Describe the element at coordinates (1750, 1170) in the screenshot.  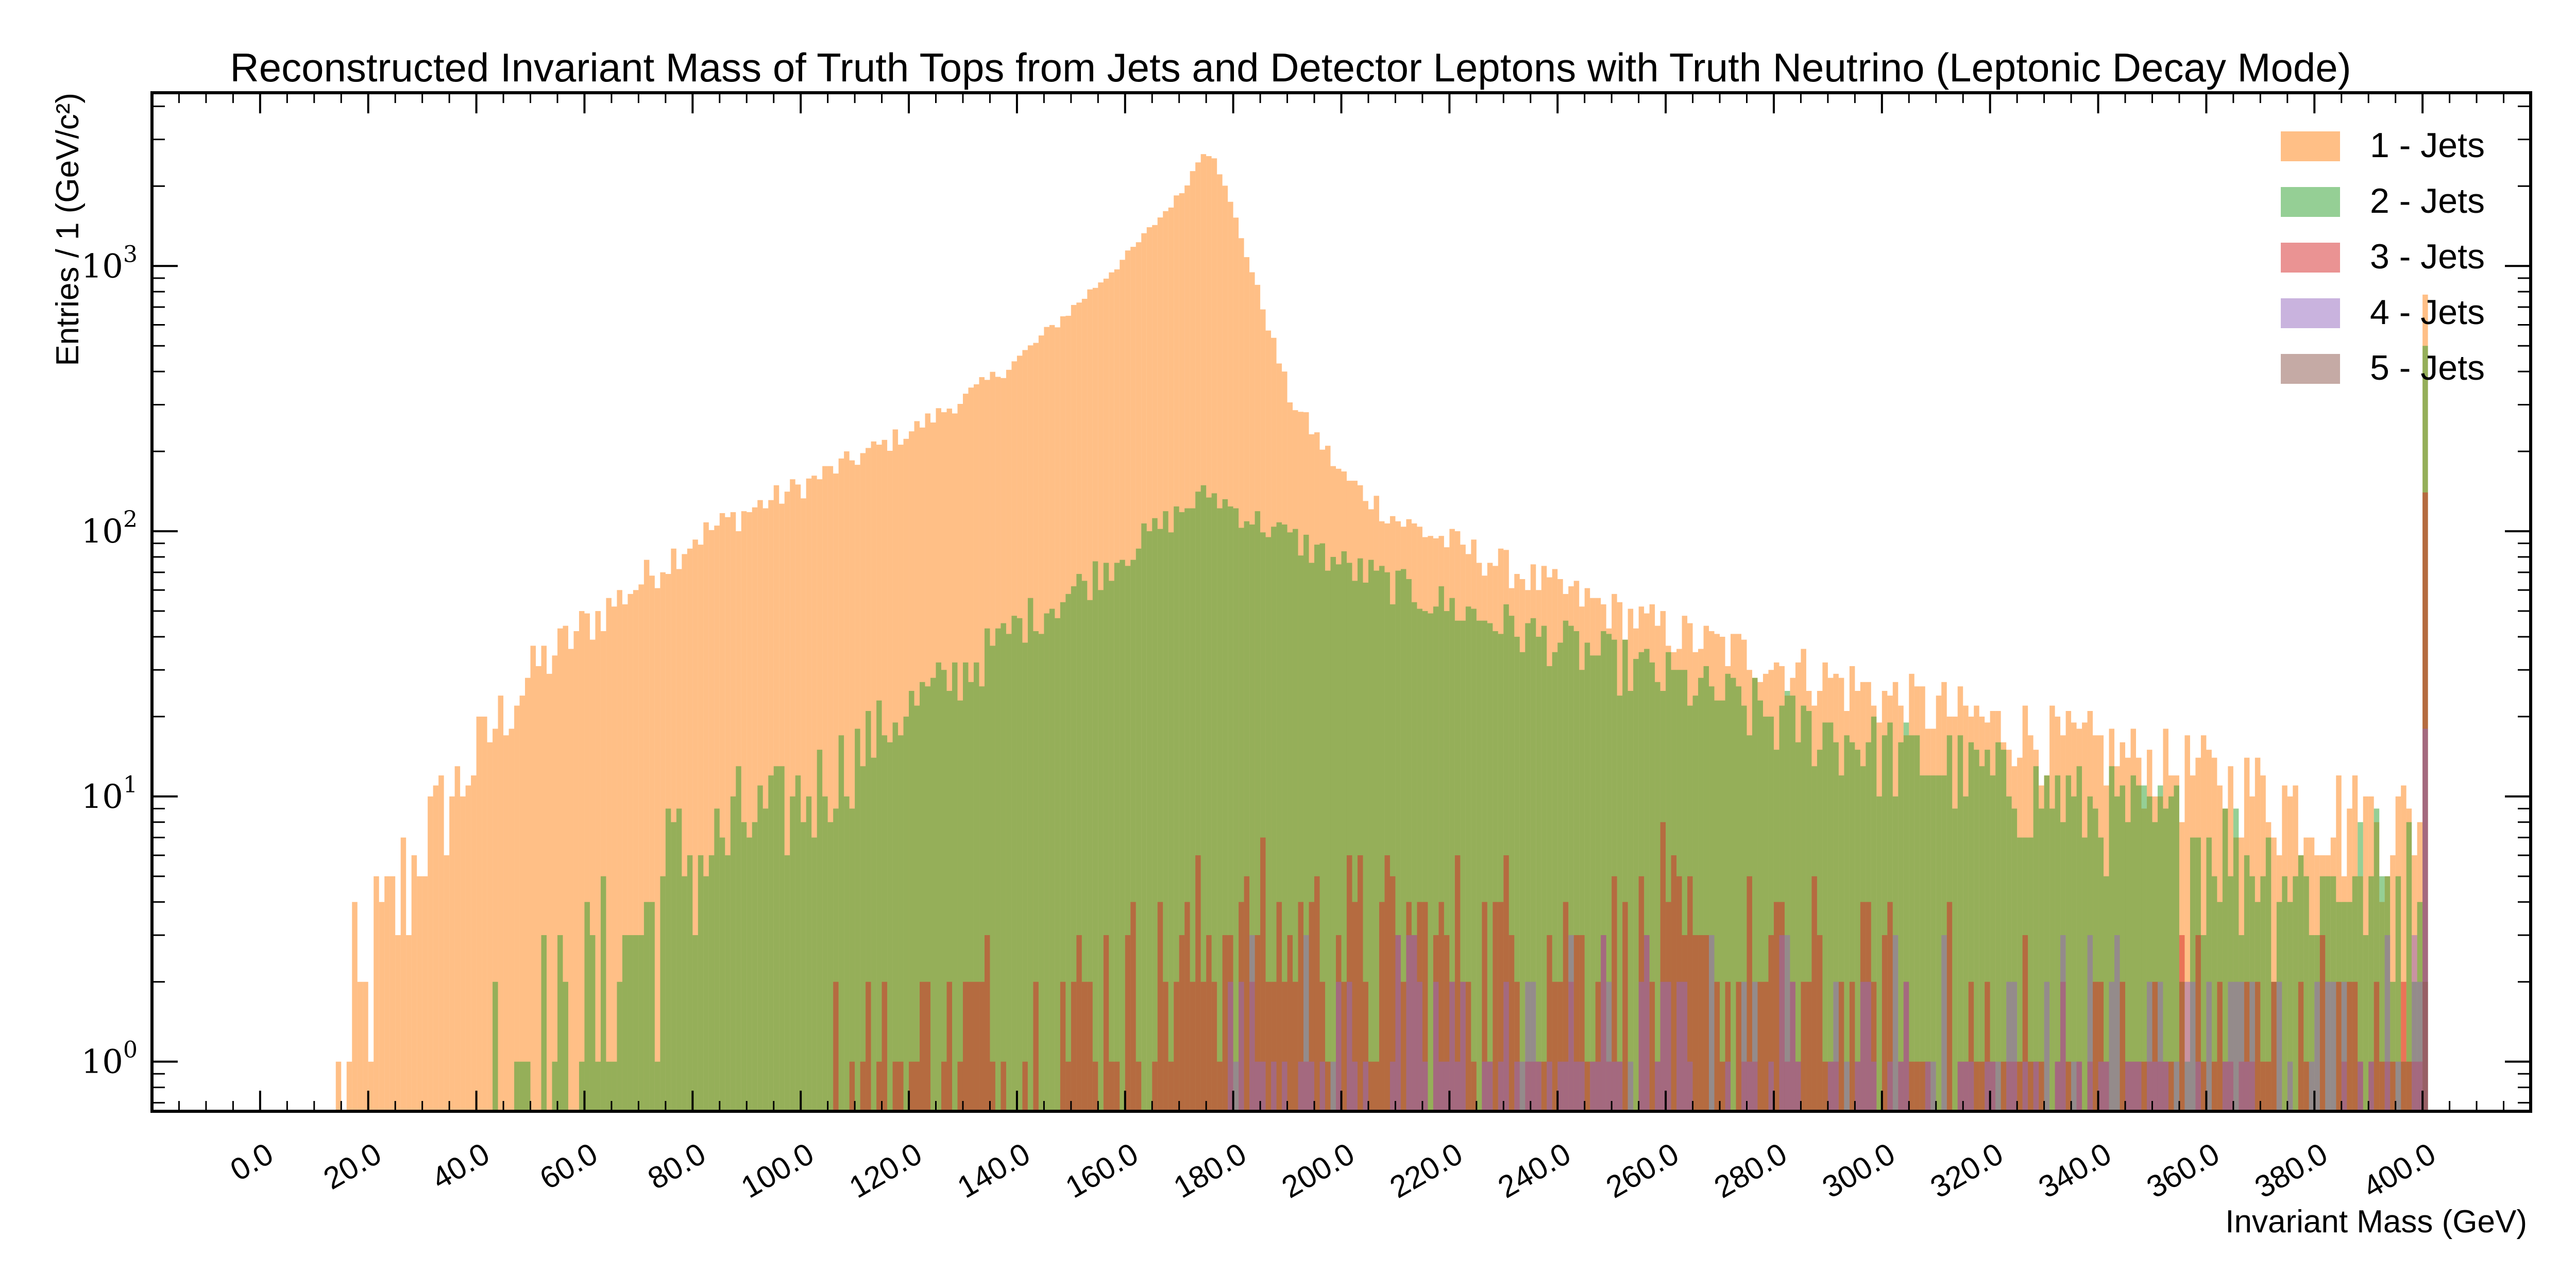
I see `x-tick-label: 280.0` at that location.